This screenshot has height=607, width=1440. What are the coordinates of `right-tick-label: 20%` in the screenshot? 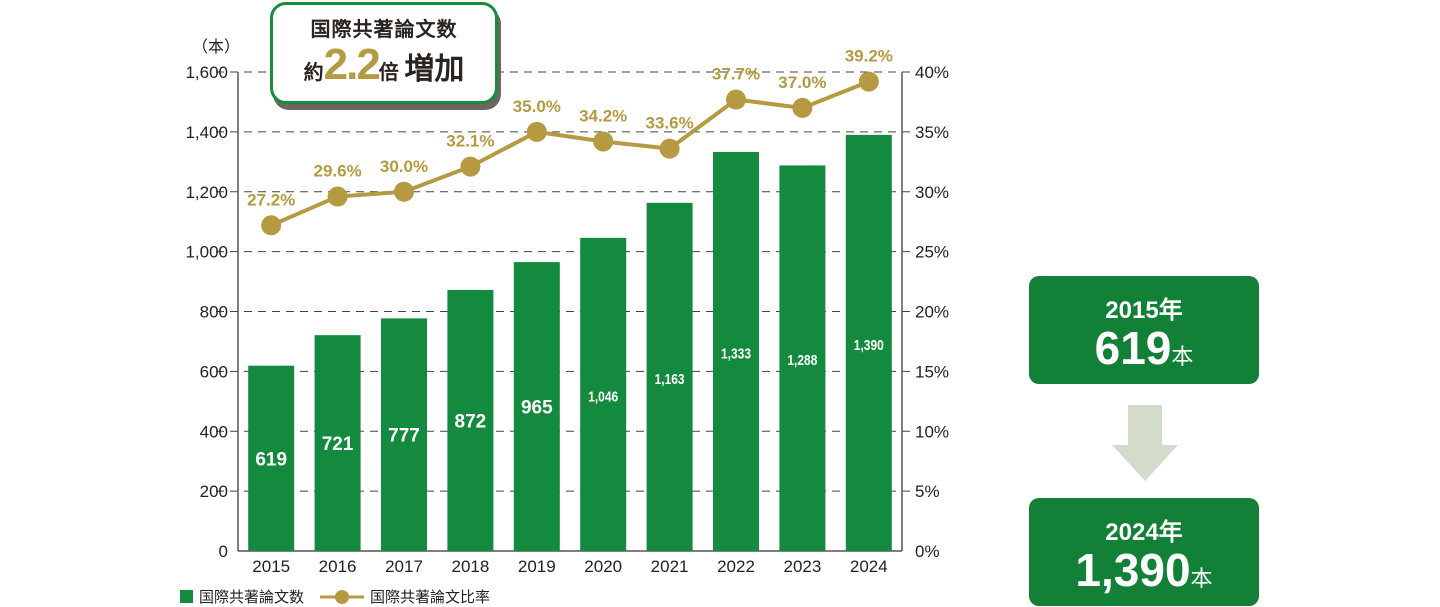 It's located at (932, 312).